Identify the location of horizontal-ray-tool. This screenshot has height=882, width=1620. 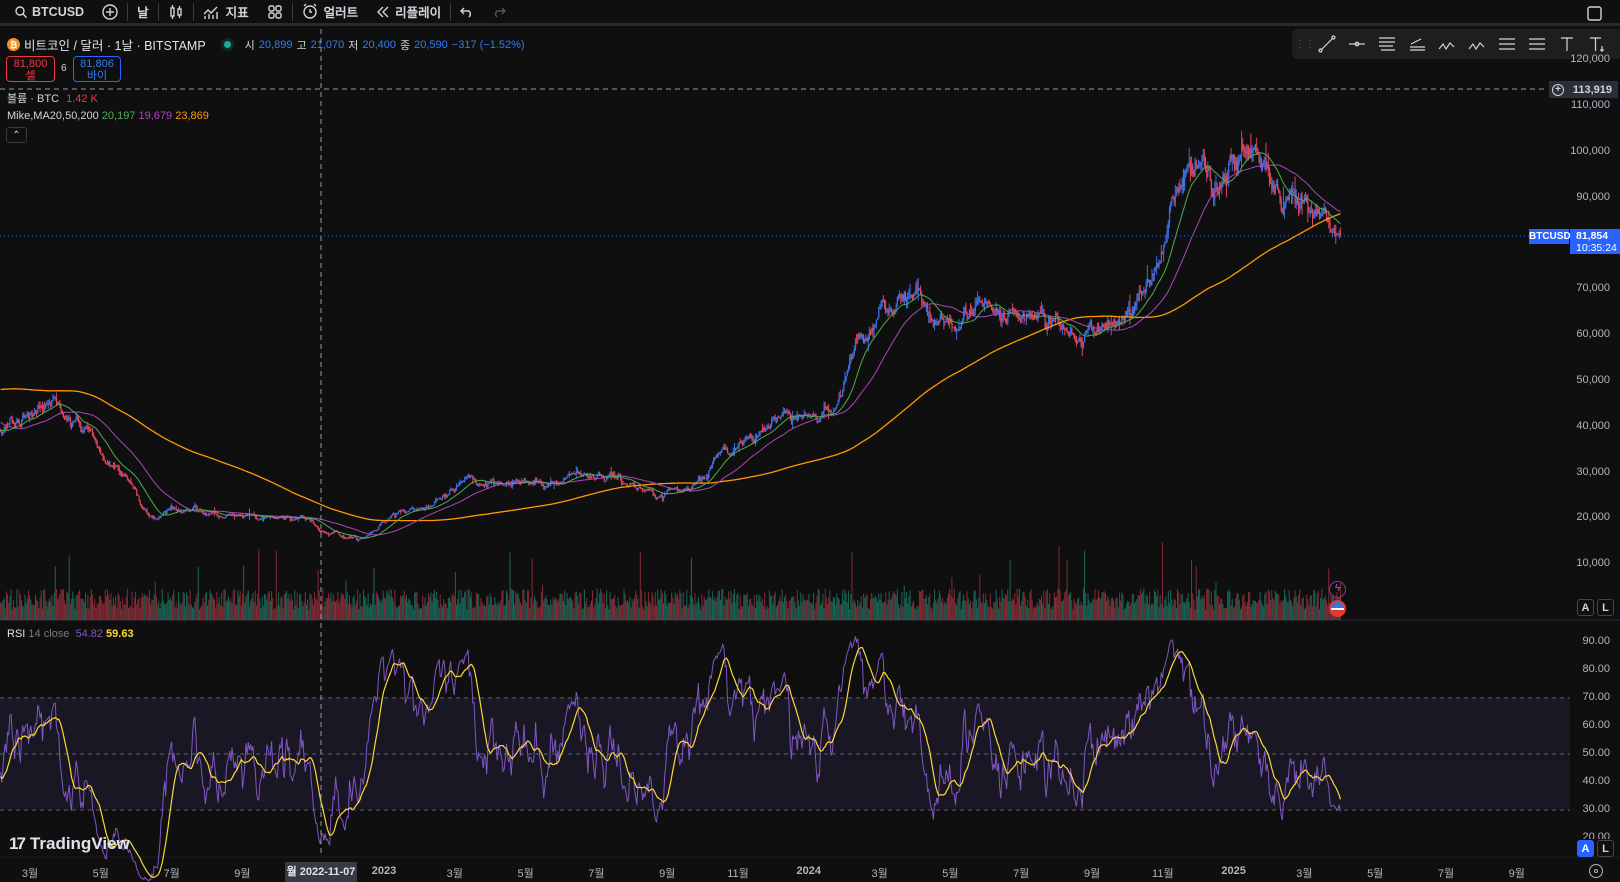
(1357, 44).